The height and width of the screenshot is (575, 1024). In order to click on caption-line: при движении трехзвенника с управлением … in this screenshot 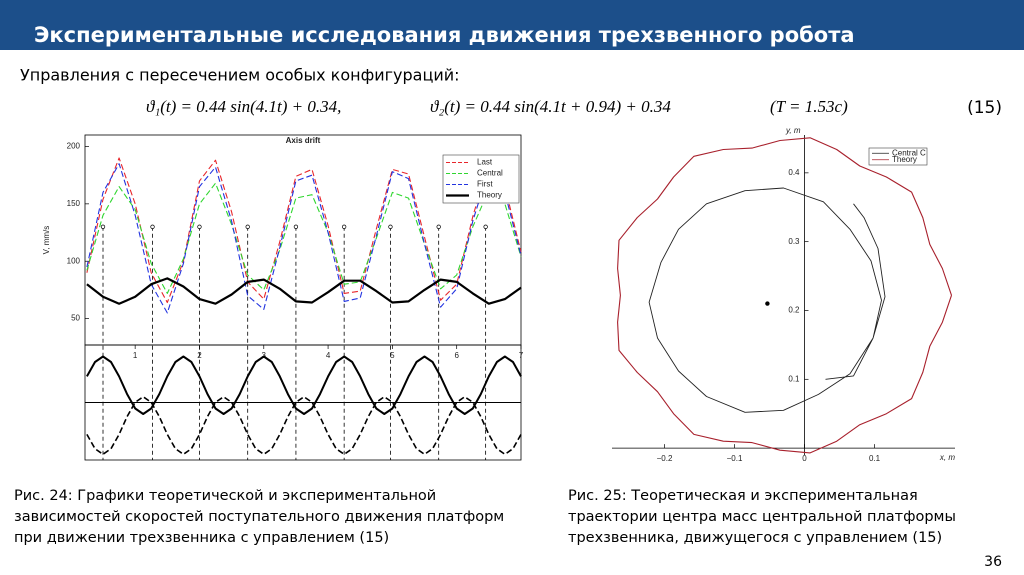, I will do `click(201, 538)`.